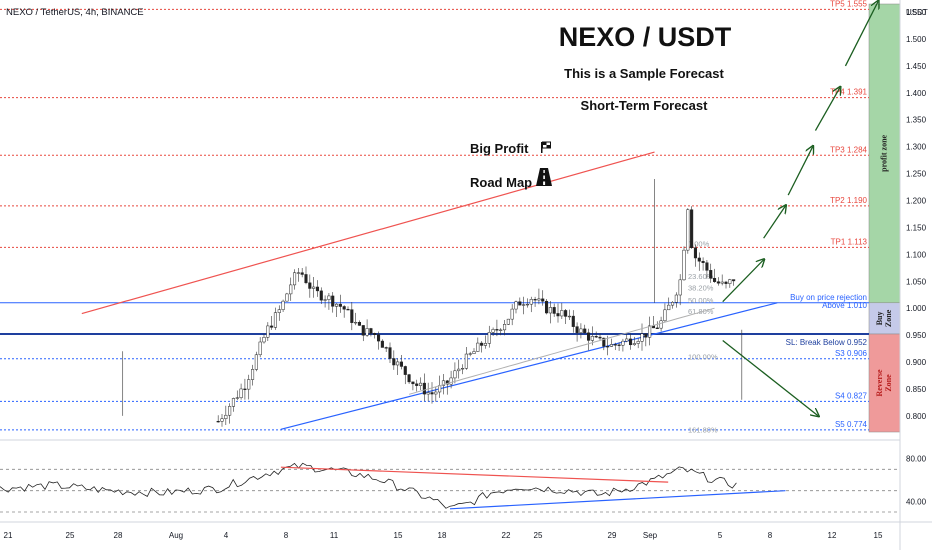 The width and height of the screenshot is (932, 550). What do you see at coordinates (176, 535) in the screenshot?
I see `time-tick-label: Aug` at bounding box center [176, 535].